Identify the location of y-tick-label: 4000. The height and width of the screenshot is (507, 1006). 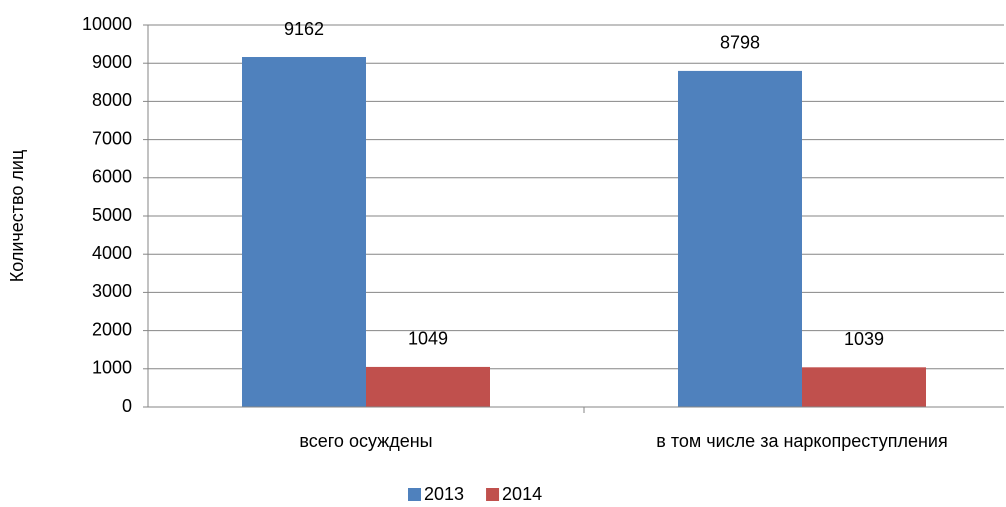
(112, 253).